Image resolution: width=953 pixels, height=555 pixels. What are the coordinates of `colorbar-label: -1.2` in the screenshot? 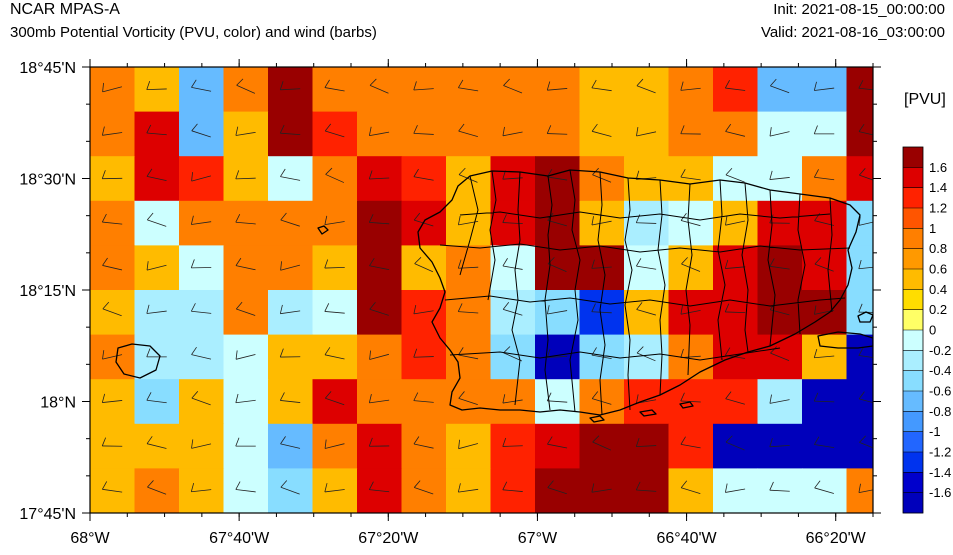 It's located at (940, 452).